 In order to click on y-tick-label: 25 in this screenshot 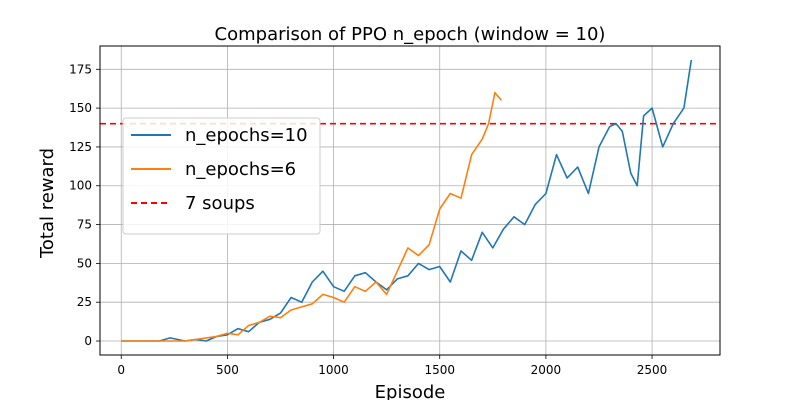, I will do `click(84, 302)`.